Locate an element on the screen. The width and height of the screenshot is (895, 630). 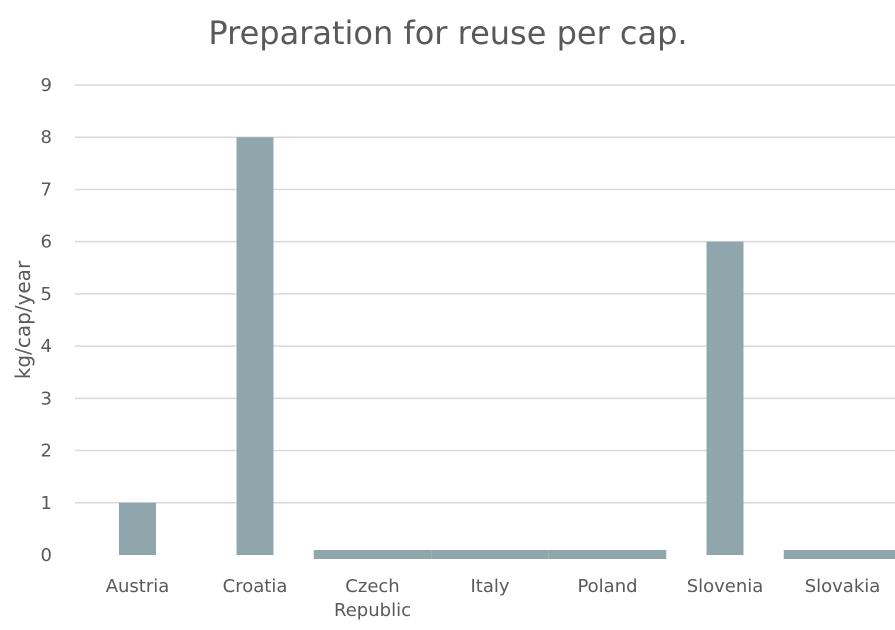
y-tick-label: 5 is located at coordinates (46, 294).